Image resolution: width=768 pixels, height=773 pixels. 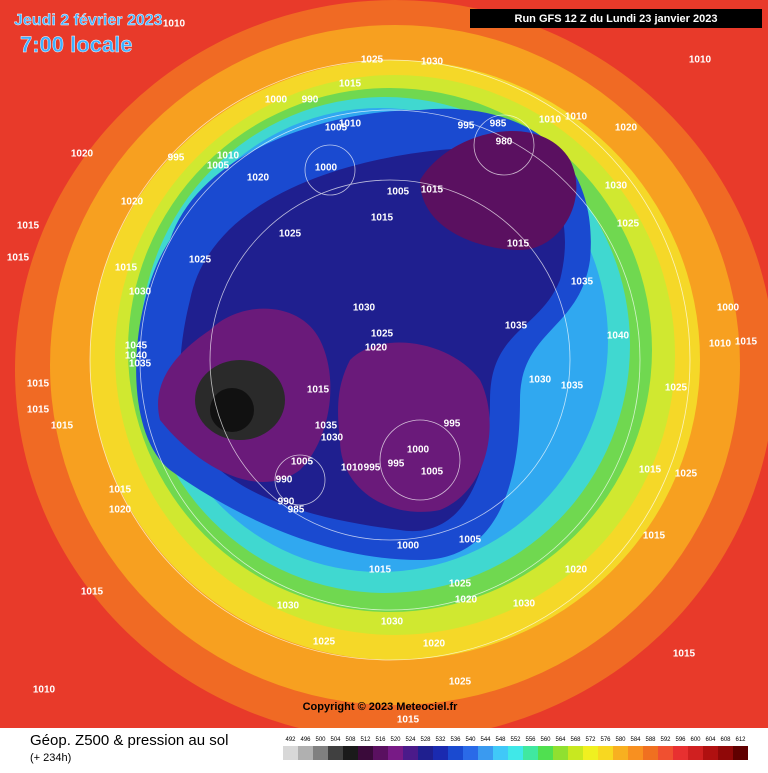 What do you see at coordinates (515, 740) in the screenshot?
I see `scale-label: 552` at bounding box center [515, 740].